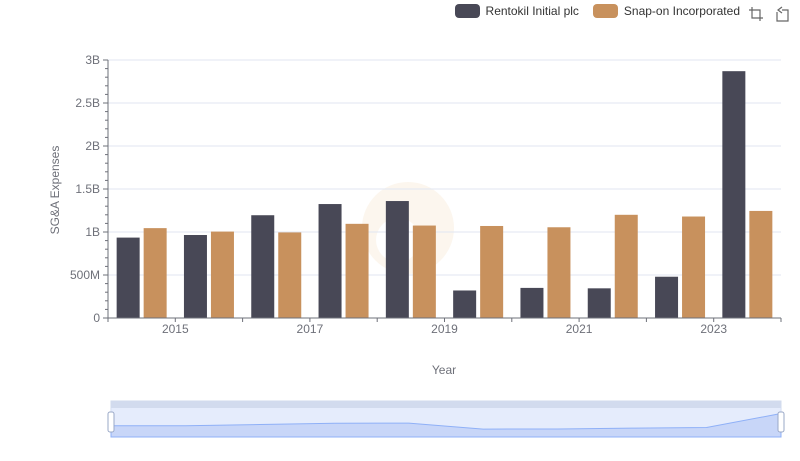 The height and width of the screenshot is (461, 800). What do you see at coordinates (263, 266) in the screenshot?
I see `bar-rentokil-2016` at bounding box center [263, 266].